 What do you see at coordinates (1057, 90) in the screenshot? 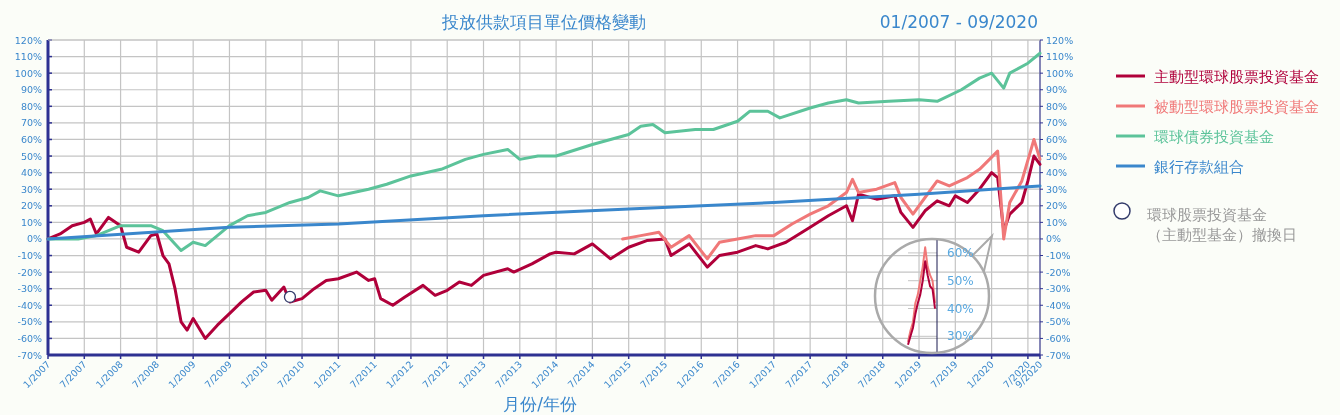
I see `y2-tick-label: 90%` at bounding box center [1057, 90].